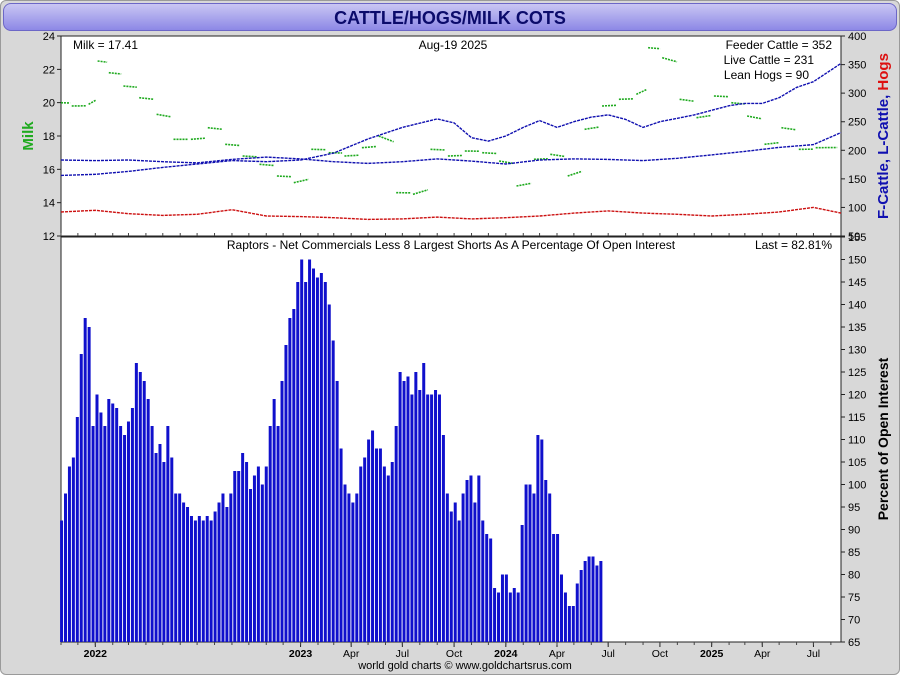  Describe the element at coordinates (451, 119) in the screenshot. I see `feeder-cattle-line` at that location.